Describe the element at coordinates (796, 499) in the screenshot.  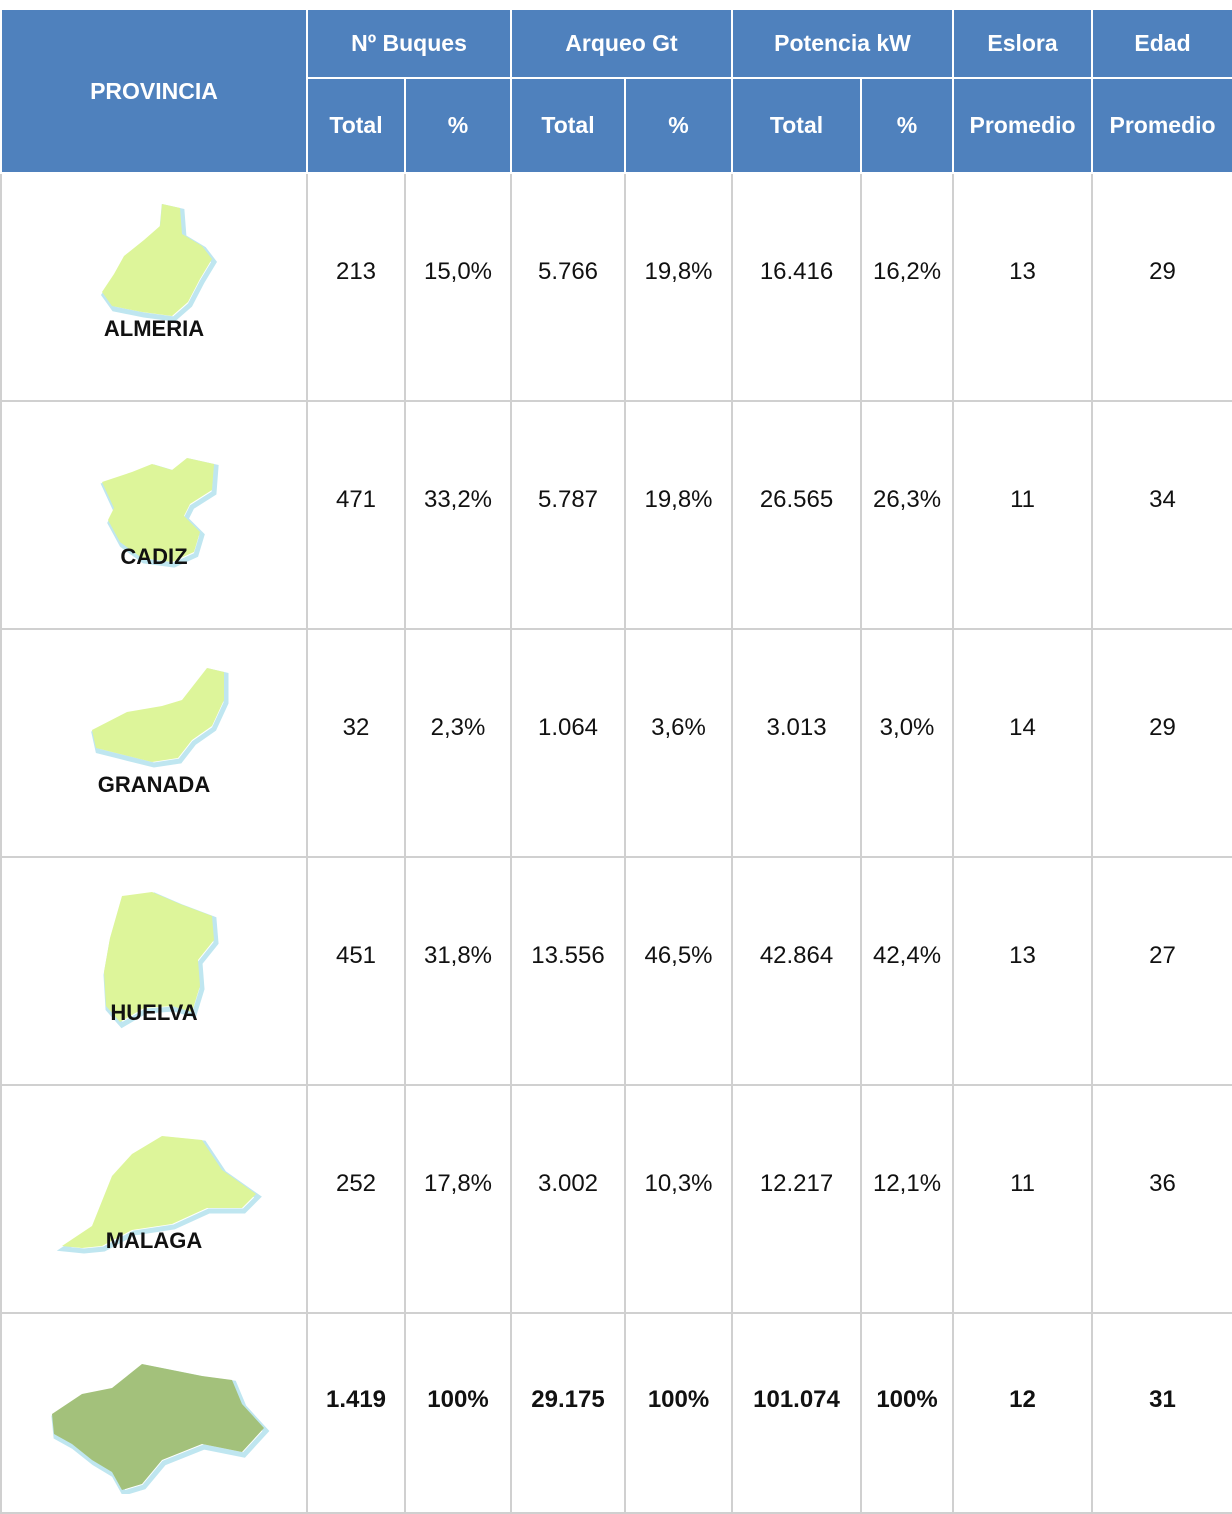
I see `cell-text: 26.565` at that location.